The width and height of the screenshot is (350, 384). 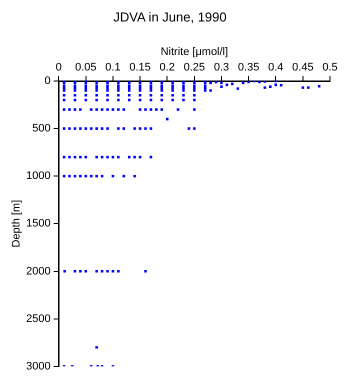 I want to click on x-tick-label: 0.4, so click(x=276, y=67).